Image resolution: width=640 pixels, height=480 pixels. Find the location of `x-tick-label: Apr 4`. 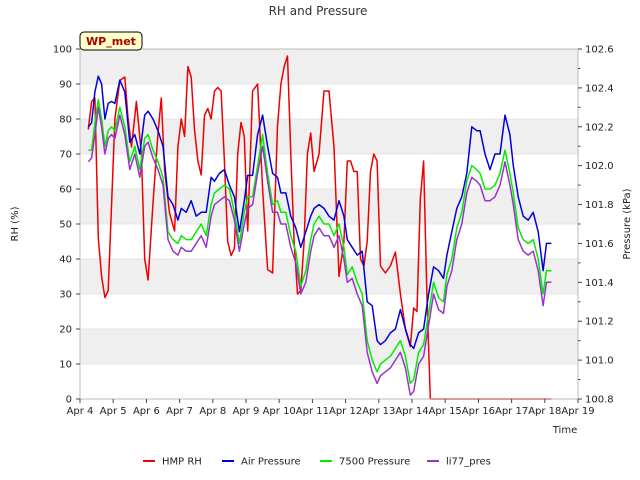

x-tick-label: Apr 4 is located at coordinates (80, 411).